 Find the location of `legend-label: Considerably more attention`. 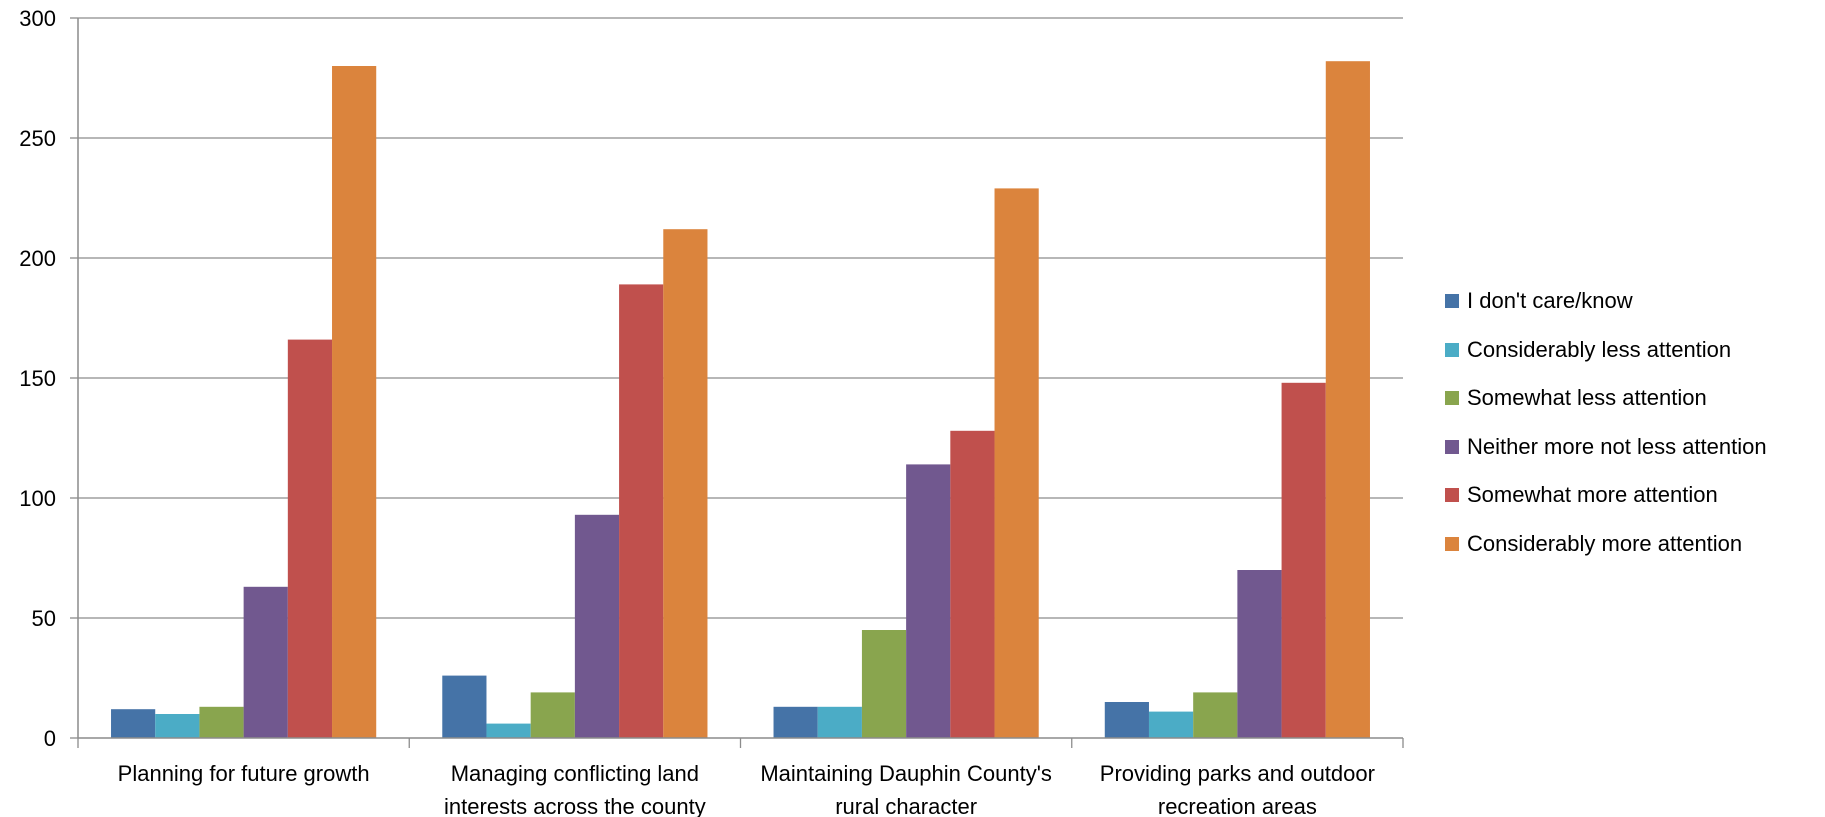

legend-label: Considerably more attention is located at coordinates (1605, 543).